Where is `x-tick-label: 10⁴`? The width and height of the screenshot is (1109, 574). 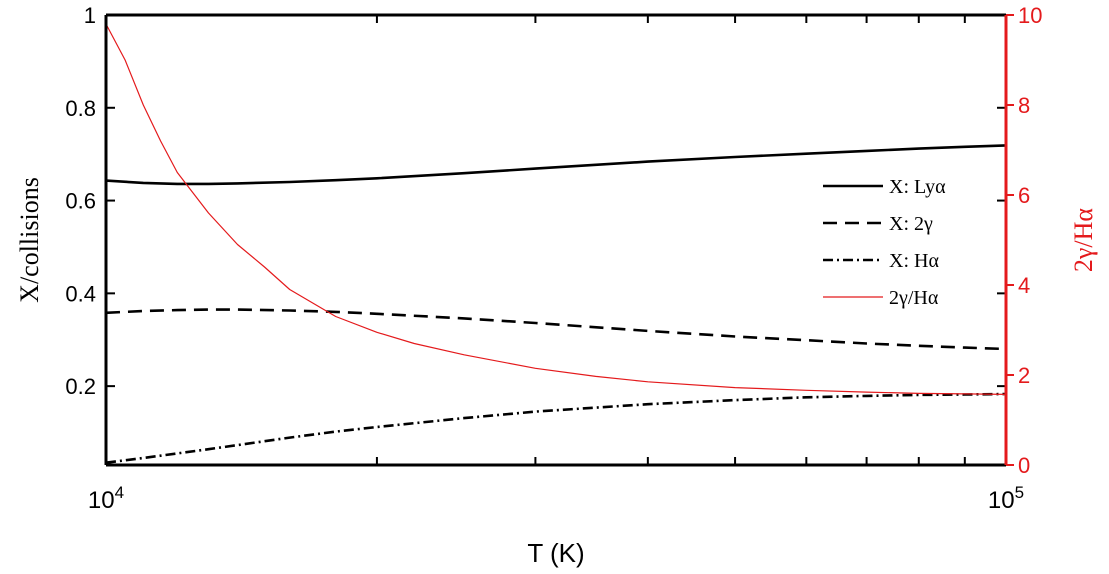
x-tick-label: 10⁴ is located at coordinates (106, 498).